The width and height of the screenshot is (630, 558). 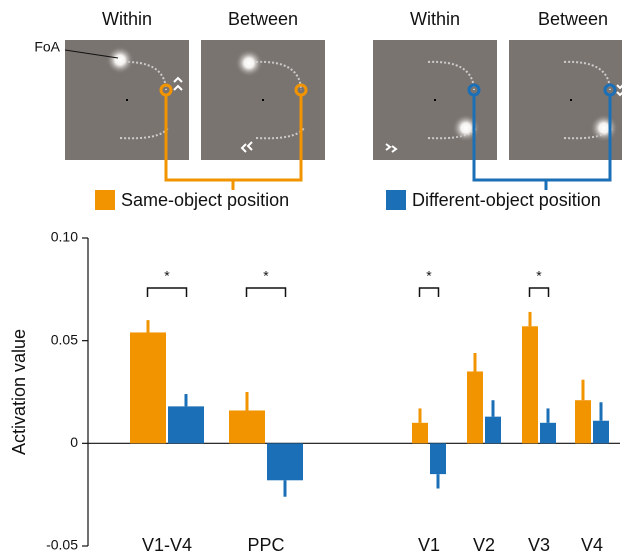 I want to click on x-tick-label: PPC, so click(x=265, y=545).